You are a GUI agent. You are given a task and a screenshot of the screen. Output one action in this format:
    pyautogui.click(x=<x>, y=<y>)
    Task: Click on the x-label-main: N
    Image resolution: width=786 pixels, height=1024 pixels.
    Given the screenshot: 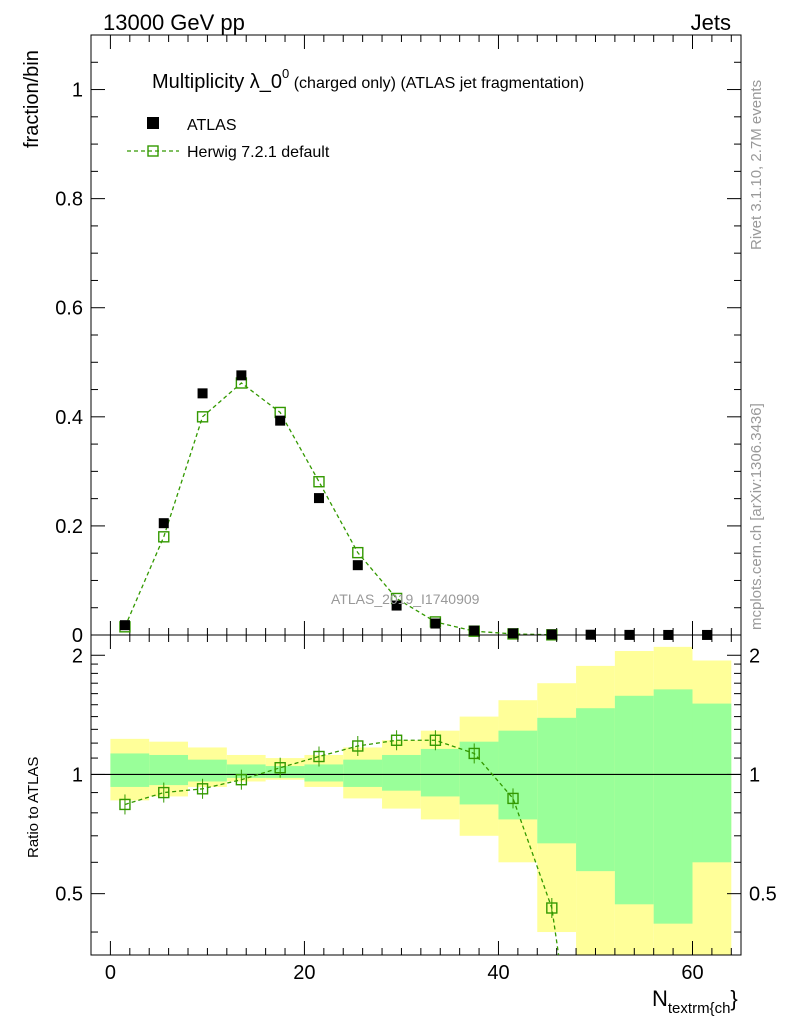 What is the action you would take?
    pyautogui.click(x=660, y=998)
    